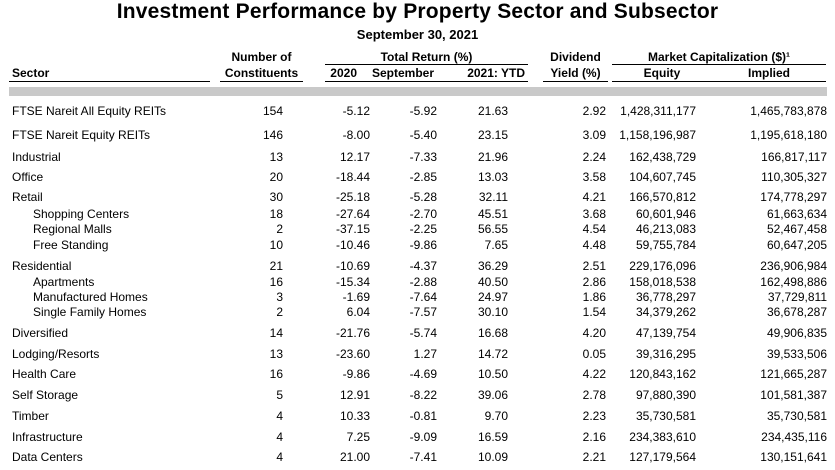 The height and width of the screenshot is (470, 835). Describe the element at coordinates (594, 395) in the screenshot. I see `row-dividend-yield: 2.78` at that location.